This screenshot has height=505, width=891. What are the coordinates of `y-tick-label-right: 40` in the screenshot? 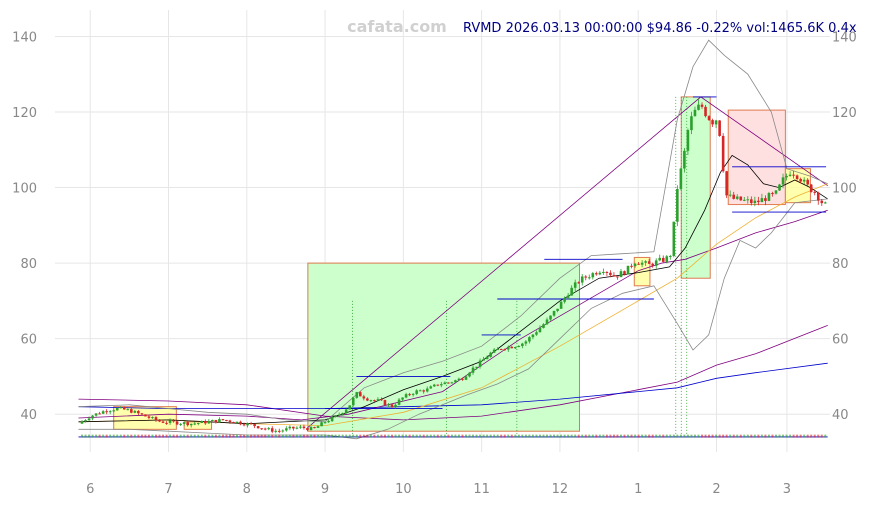 It's located at (840, 415).